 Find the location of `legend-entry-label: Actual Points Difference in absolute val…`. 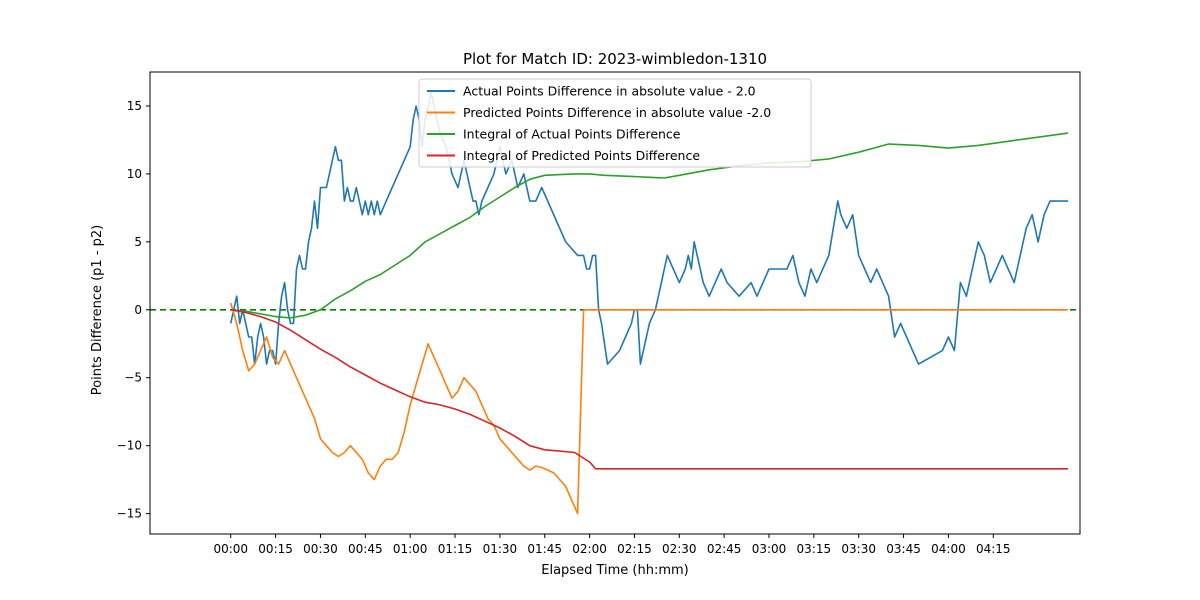

legend-entry-label: Actual Points Difference in absolute val… is located at coordinates (609, 91).